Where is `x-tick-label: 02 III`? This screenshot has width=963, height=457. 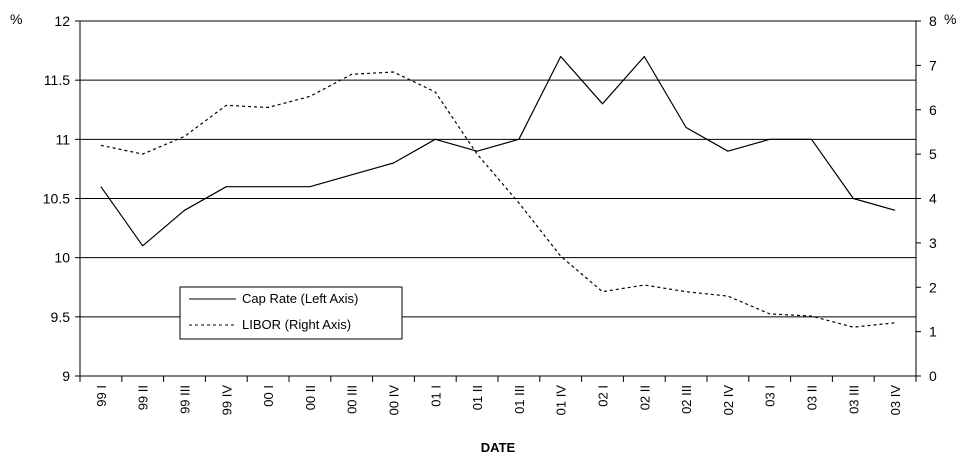
x-tick-label: 02 III is located at coordinates (686, 399).